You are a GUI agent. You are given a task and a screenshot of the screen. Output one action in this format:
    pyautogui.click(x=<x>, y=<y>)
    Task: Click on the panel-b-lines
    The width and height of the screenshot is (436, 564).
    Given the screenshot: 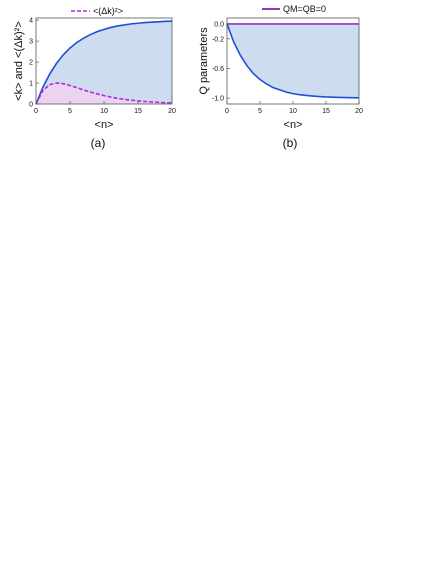 What is the action you would take?
    pyautogui.click(x=293, y=61)
    